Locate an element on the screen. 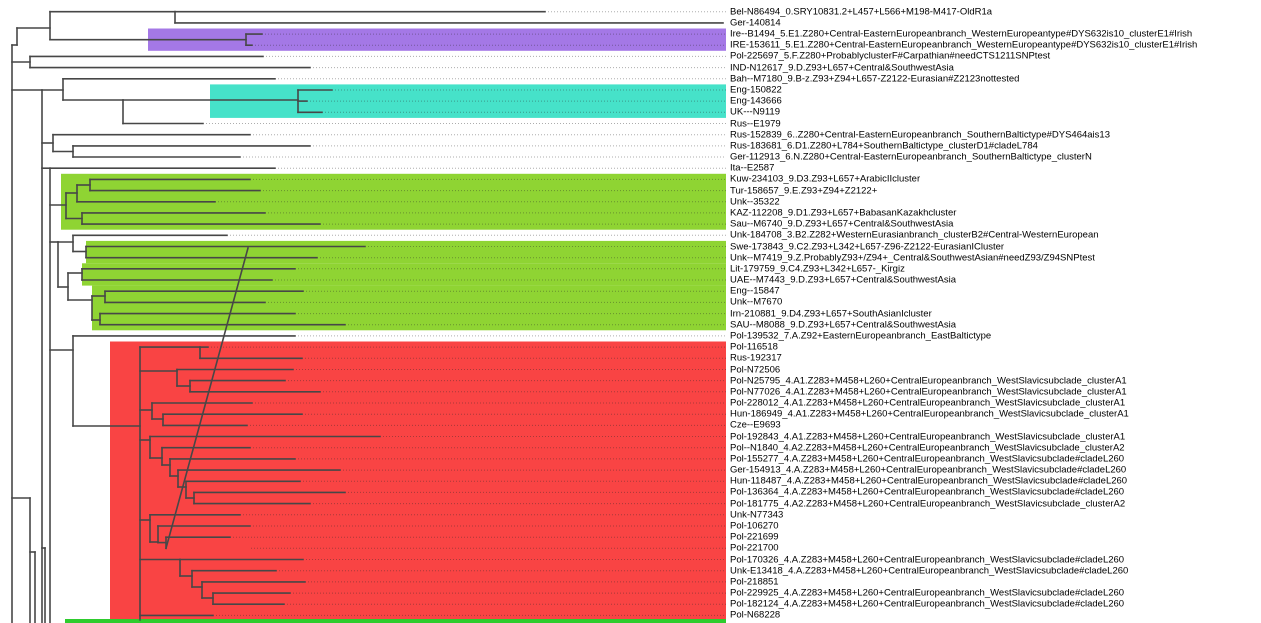 The width and height of the screenshot is (1261, 623). leaf-label: Pol-218851 is located at coordinates (754, 582).